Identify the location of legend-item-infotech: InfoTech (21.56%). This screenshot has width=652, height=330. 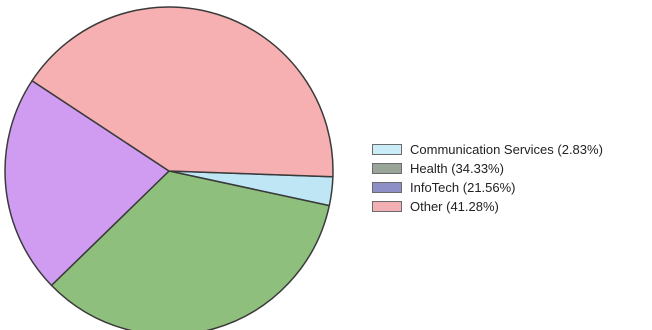
(487, 187).